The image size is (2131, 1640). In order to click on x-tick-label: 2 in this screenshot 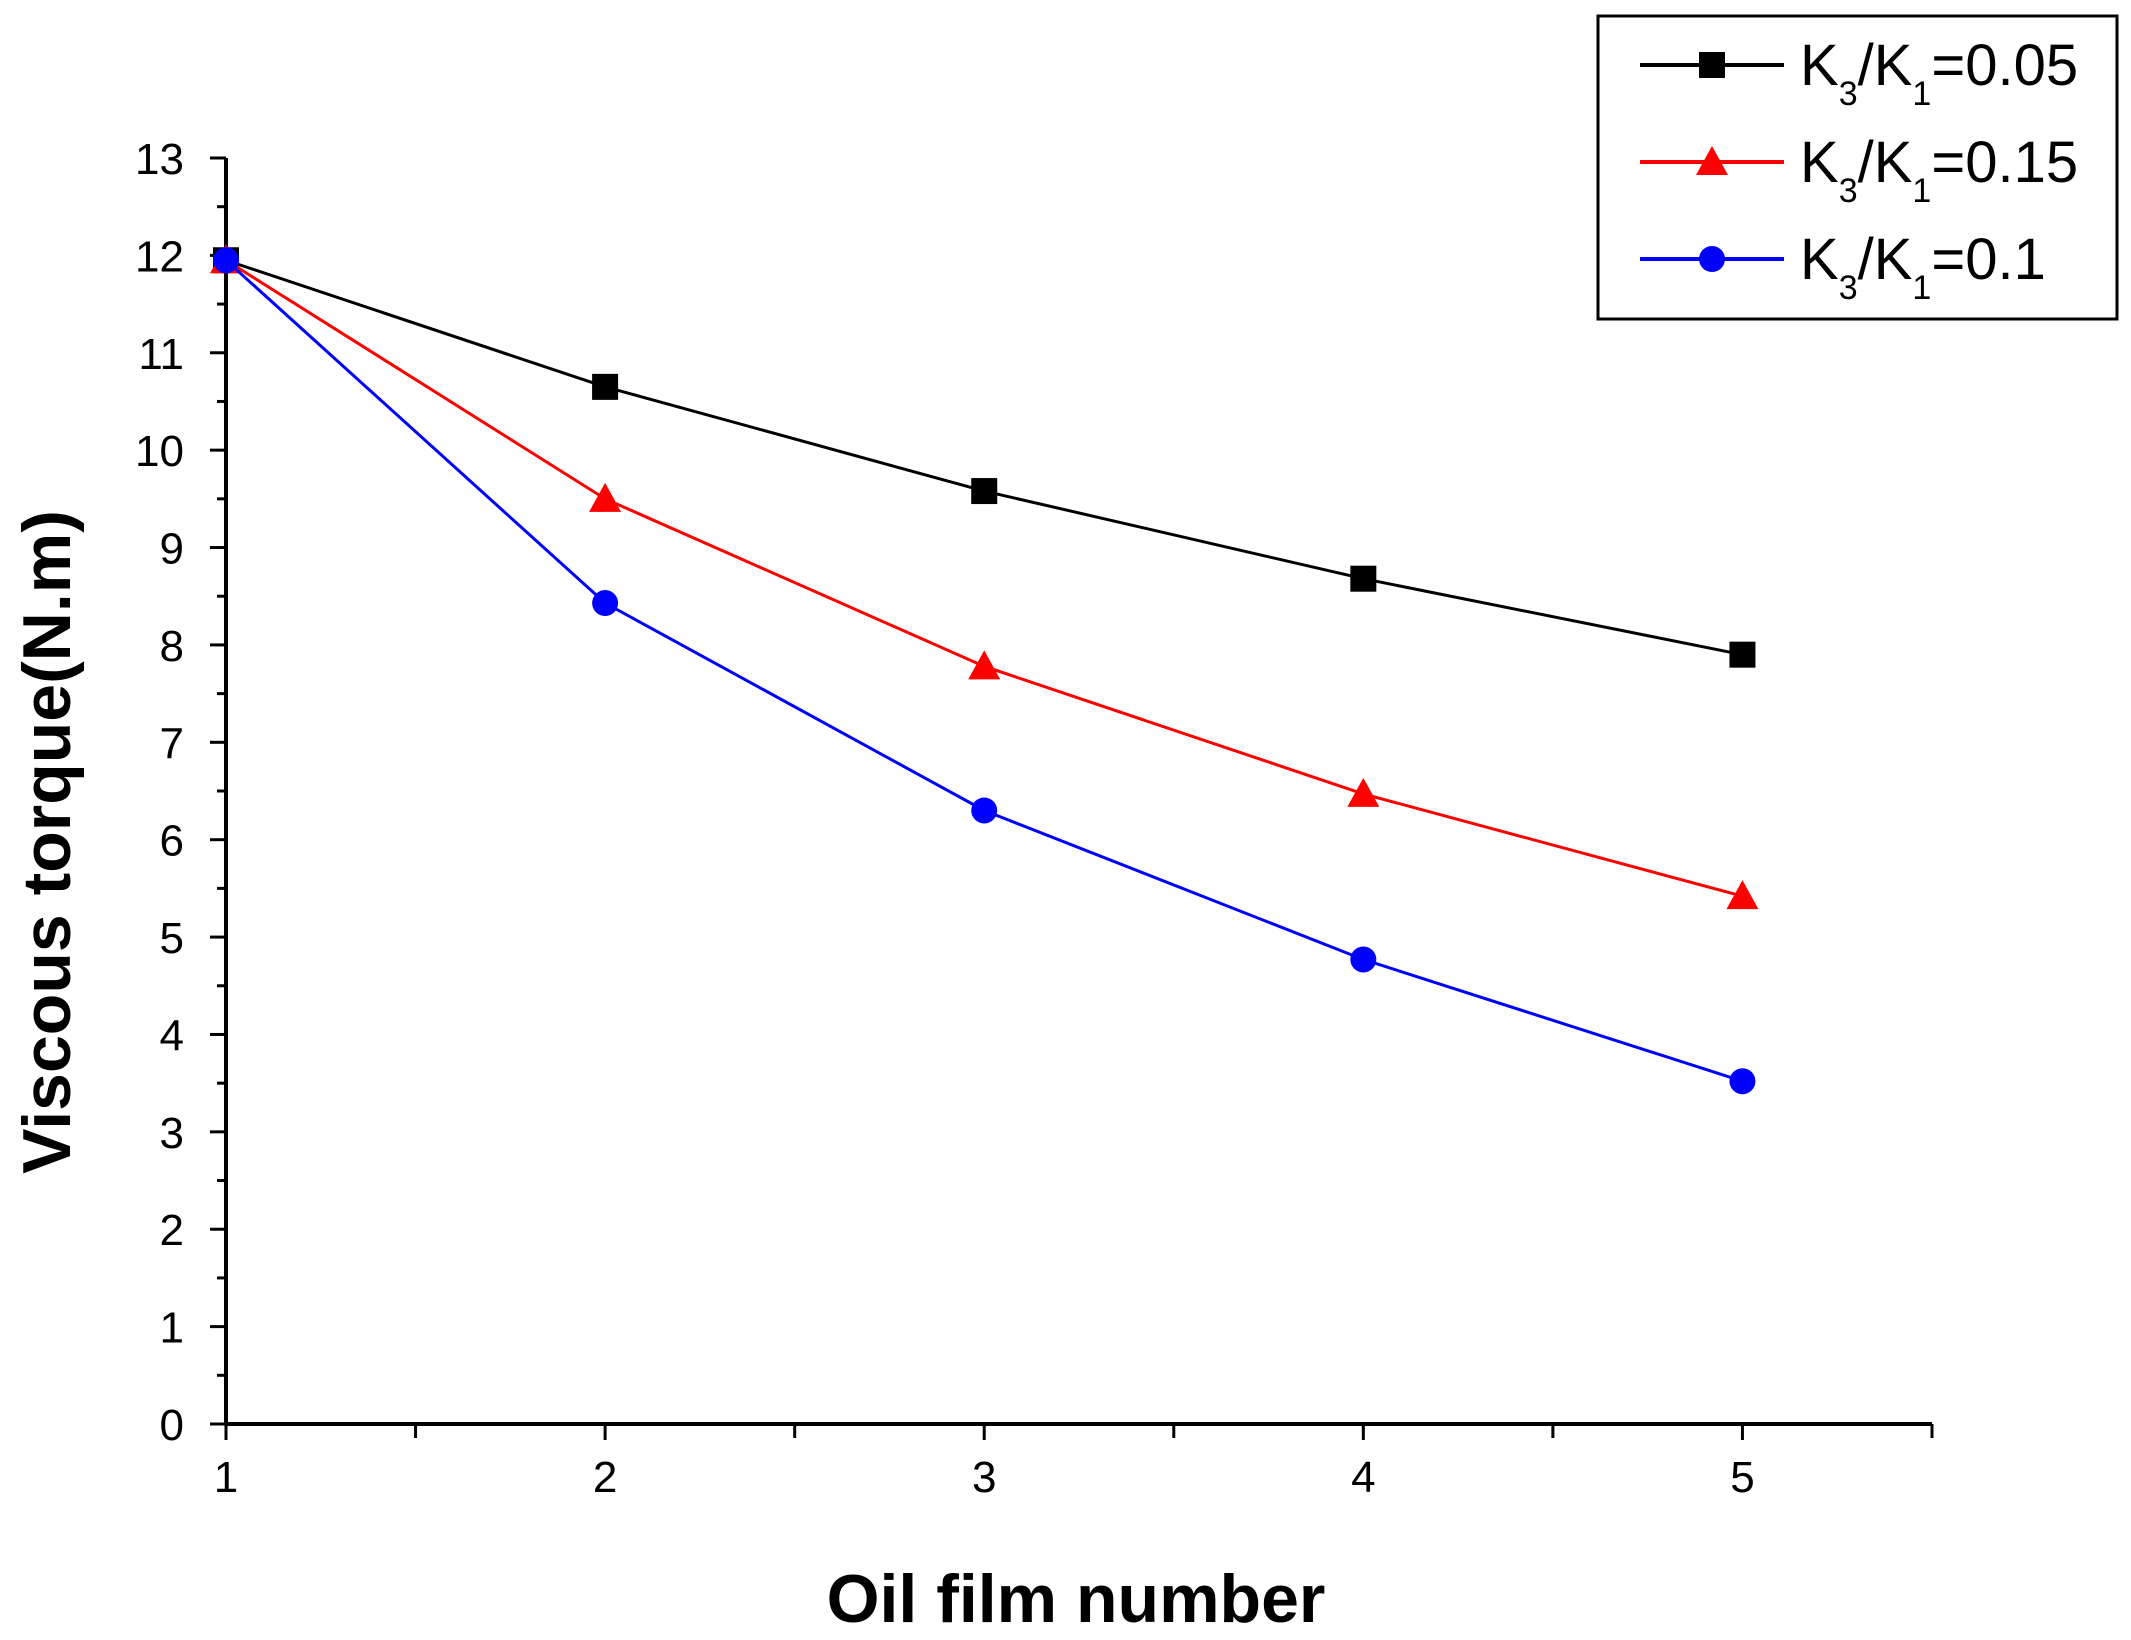, I will do `click(605, 1477)`.